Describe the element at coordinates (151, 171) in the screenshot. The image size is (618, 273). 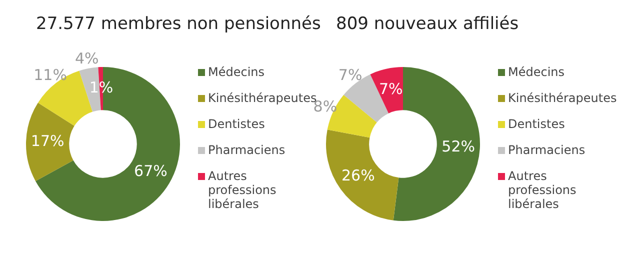
I see `data-label: 67%` at that location.